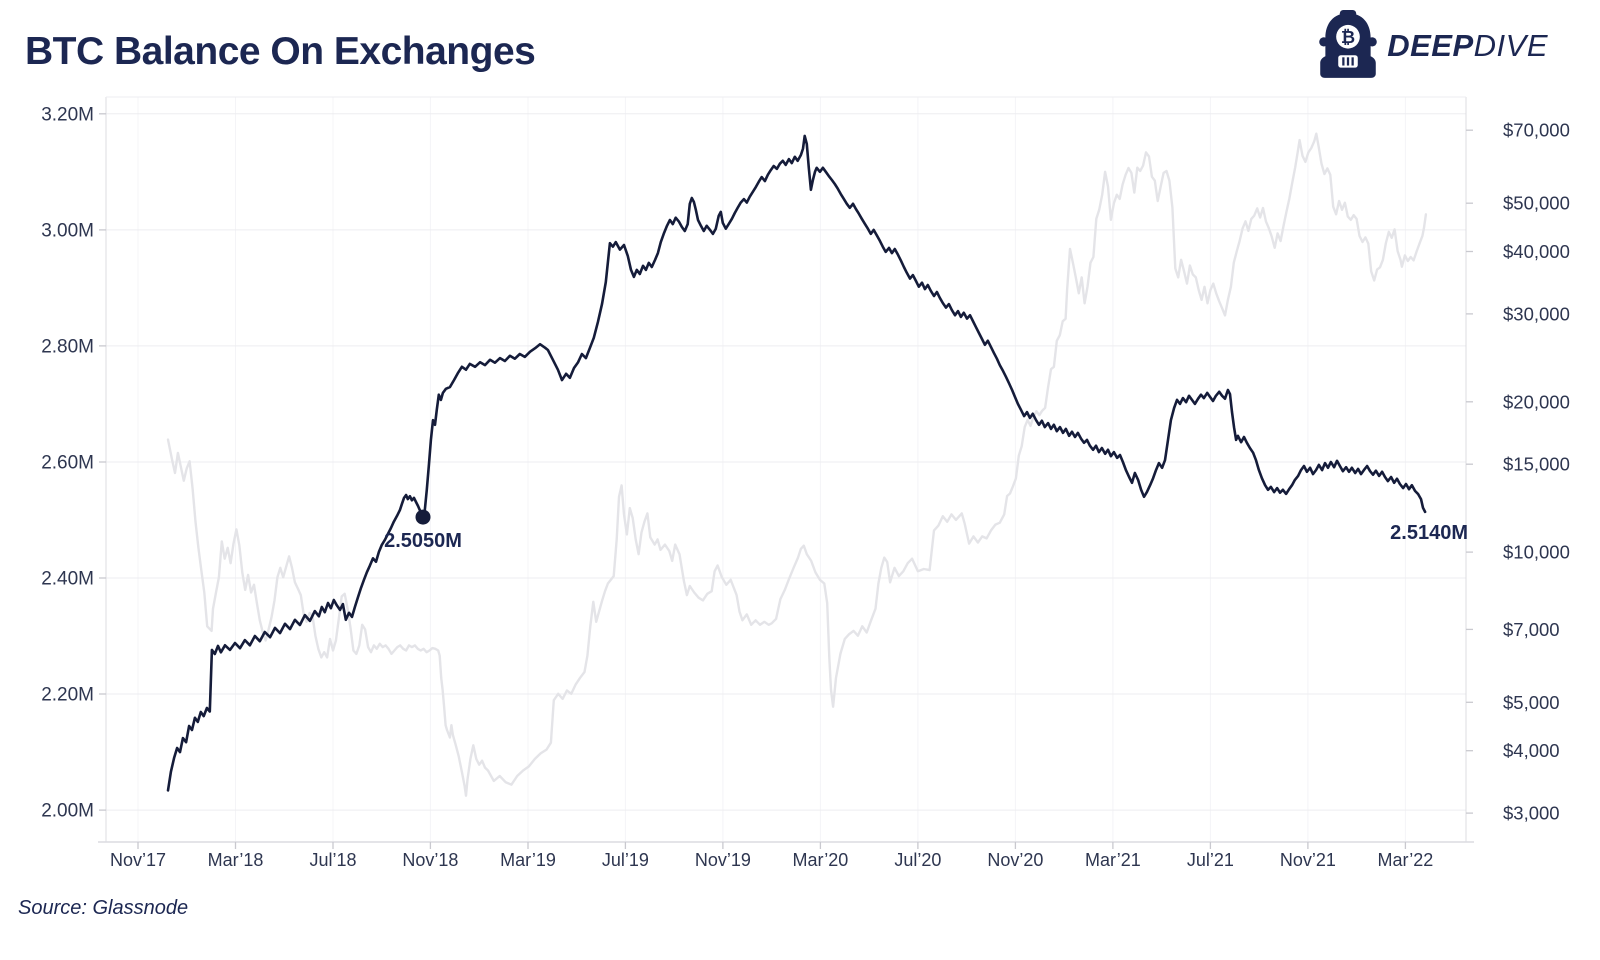  Describe the element at coordinates (103, 908) in the screenshot. I see `source-note: Source: Glassnode` at that location.